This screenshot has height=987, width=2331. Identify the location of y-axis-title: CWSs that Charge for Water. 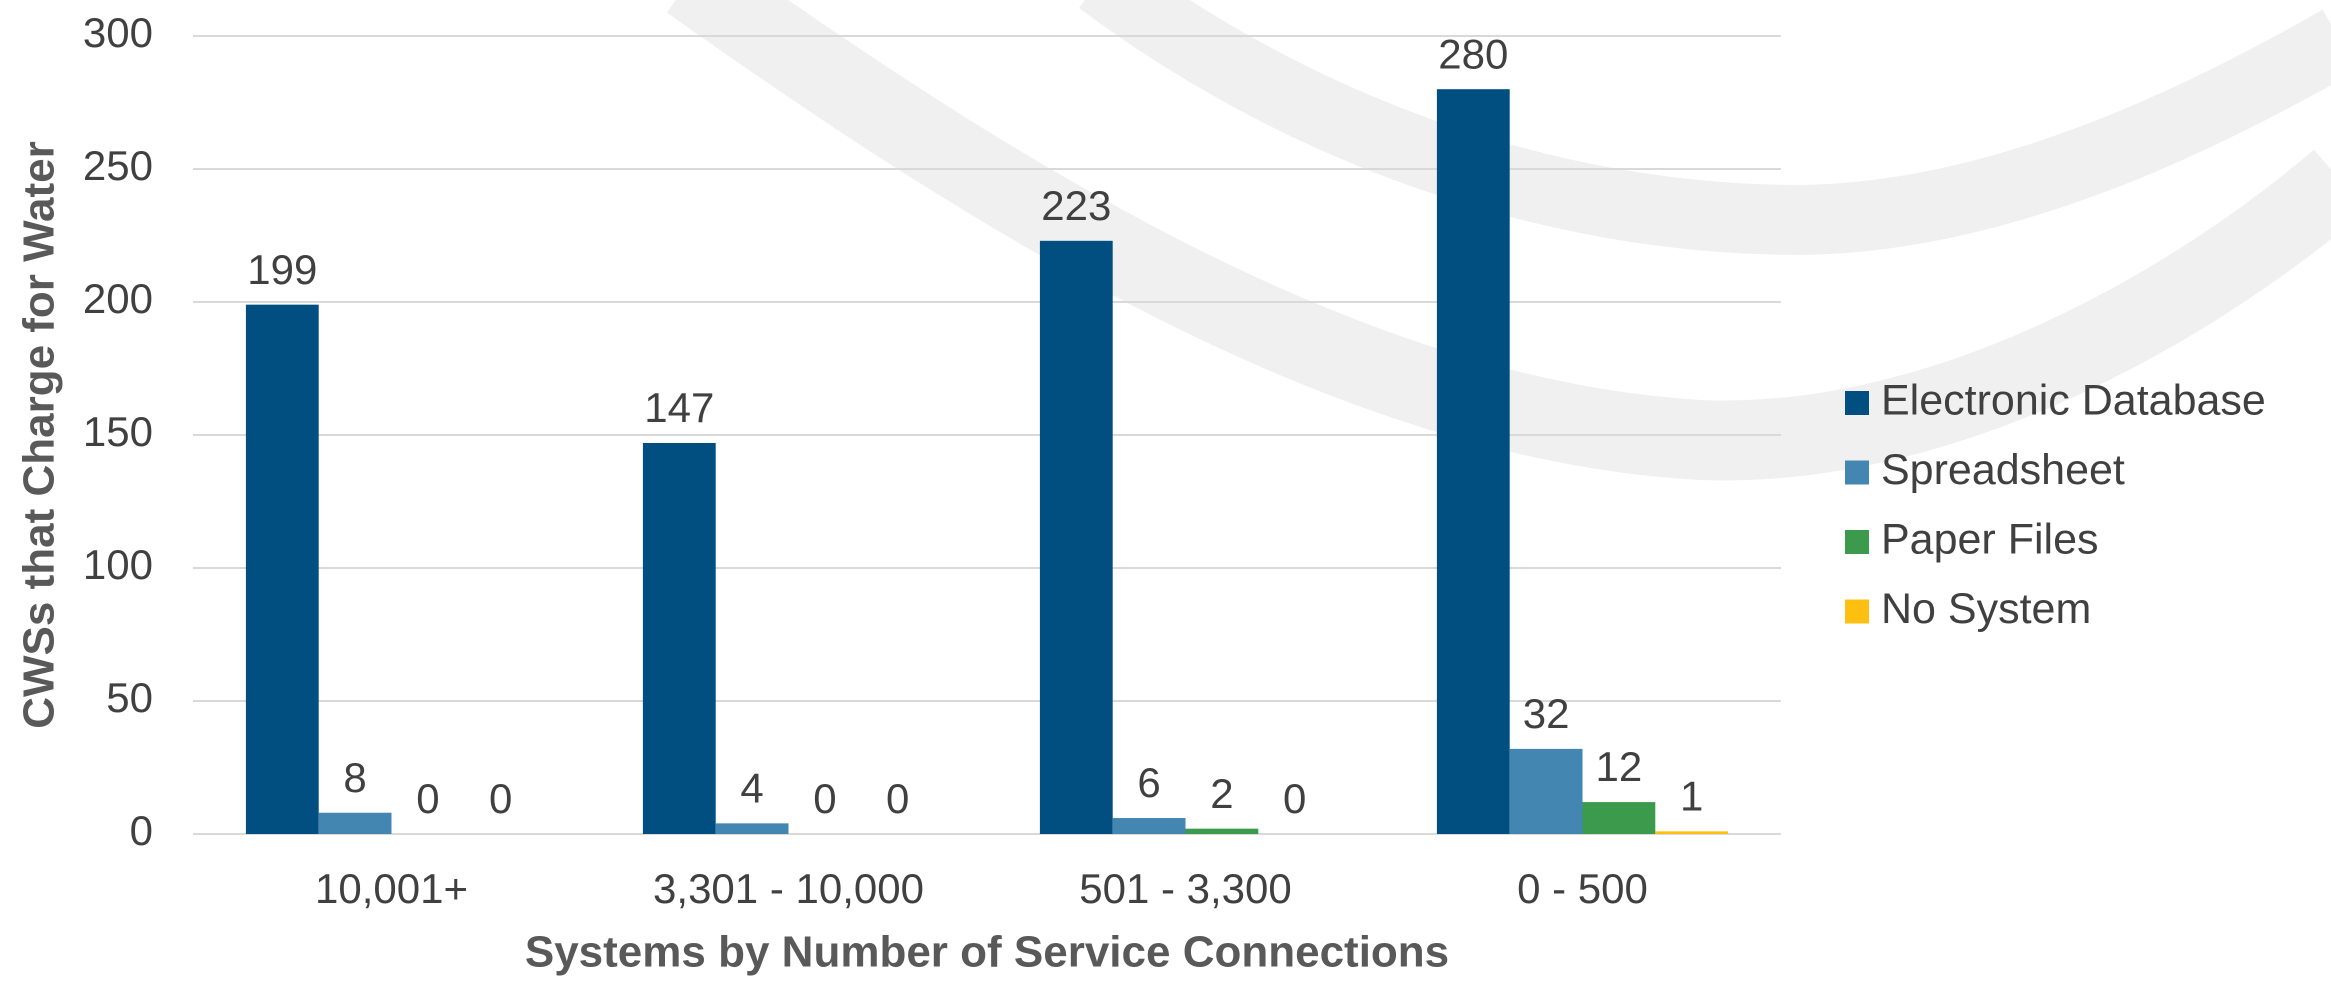
(39, 435).